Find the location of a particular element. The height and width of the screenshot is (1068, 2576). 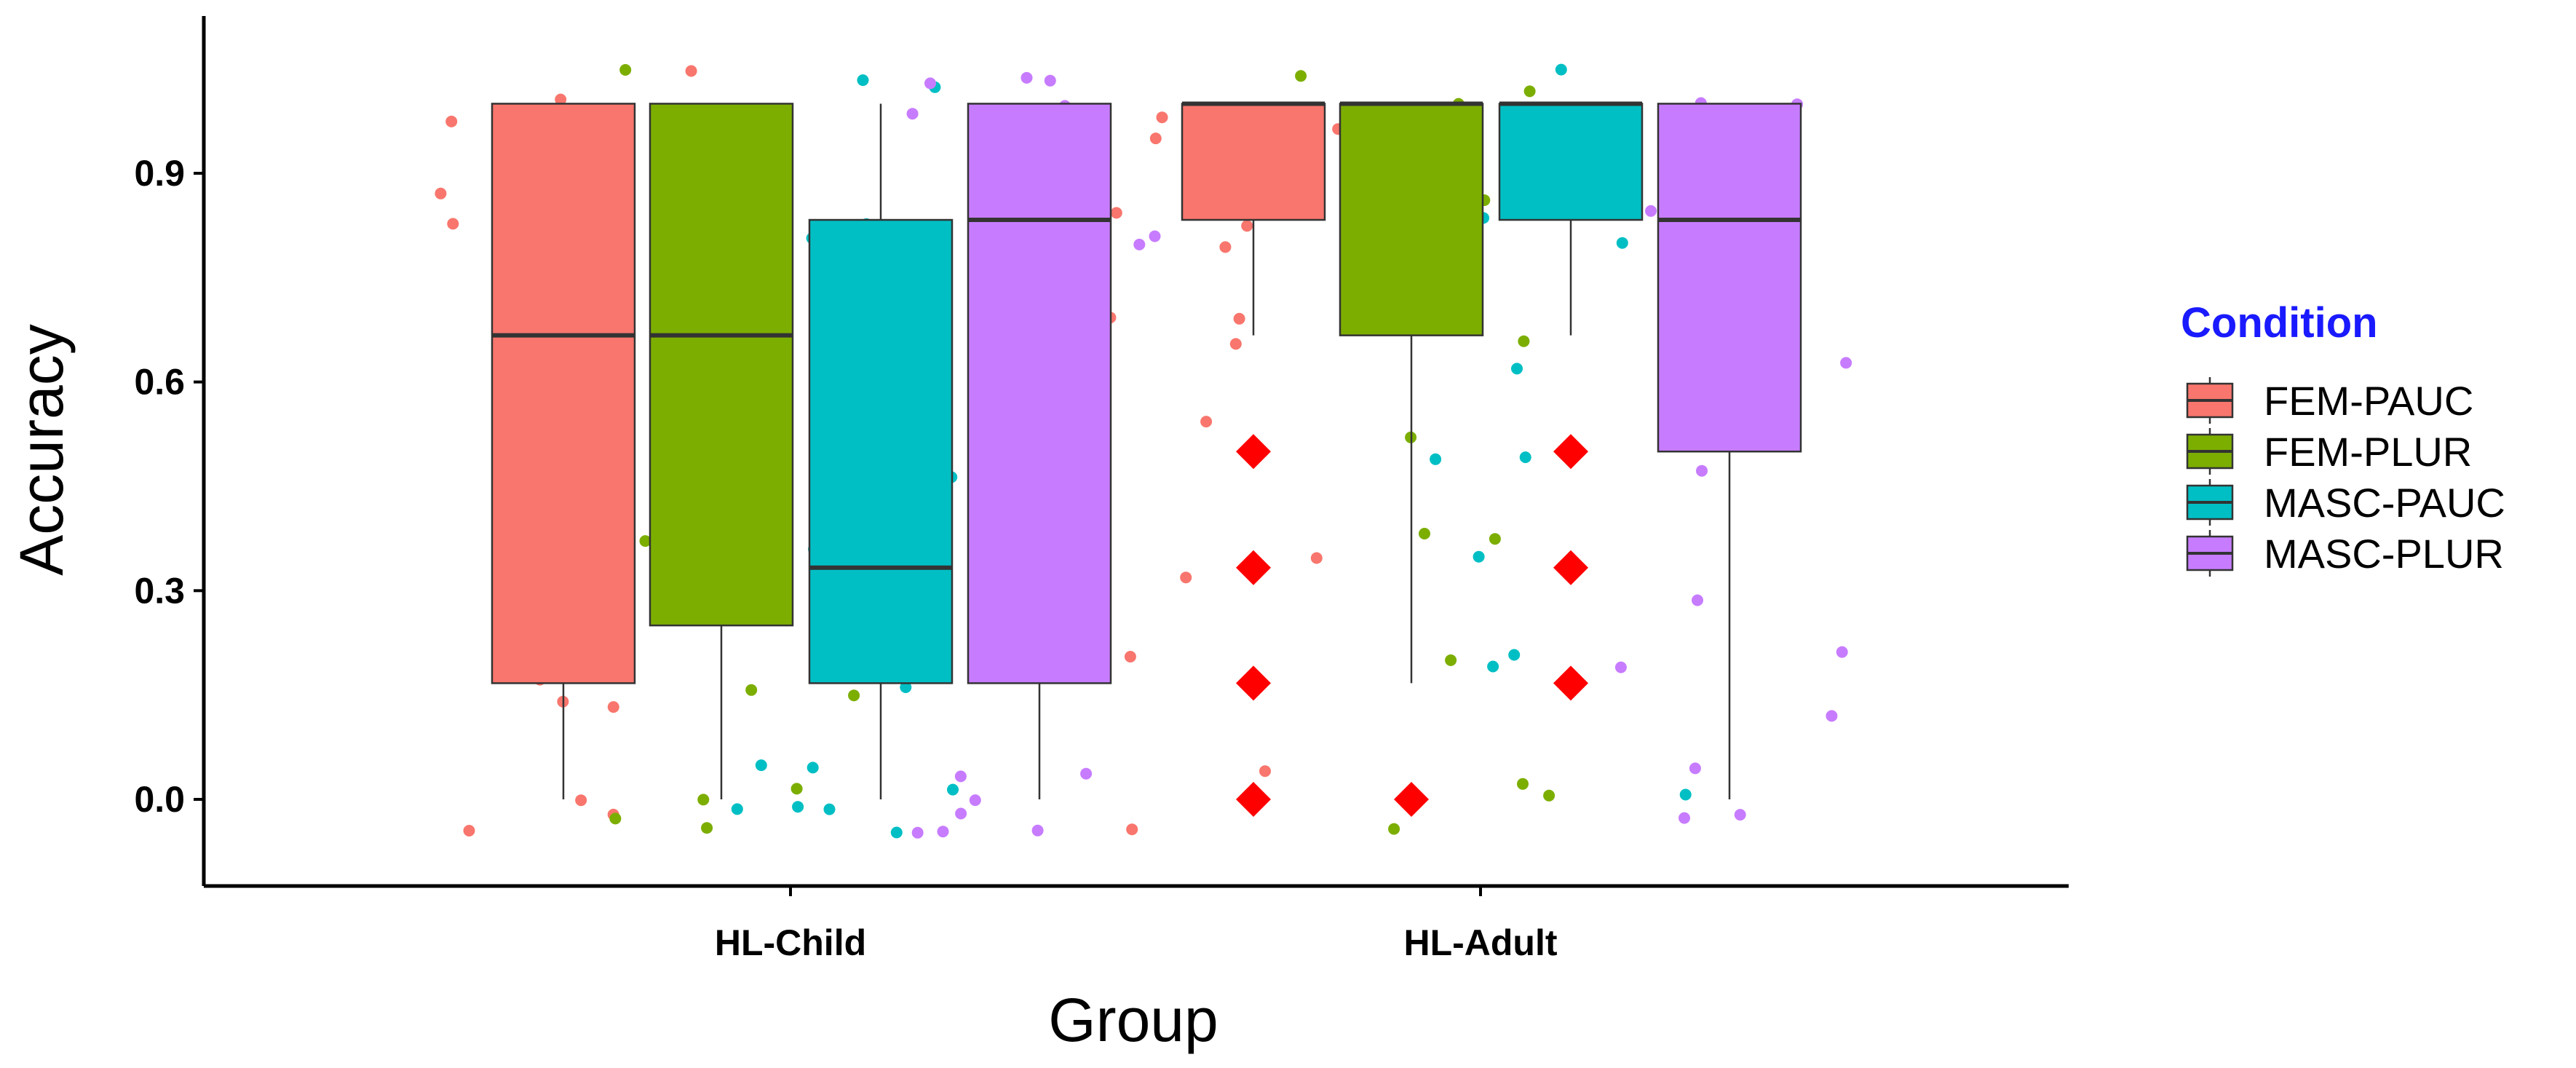

x-axis-title: Group is located at coordinates (1133, 1020).